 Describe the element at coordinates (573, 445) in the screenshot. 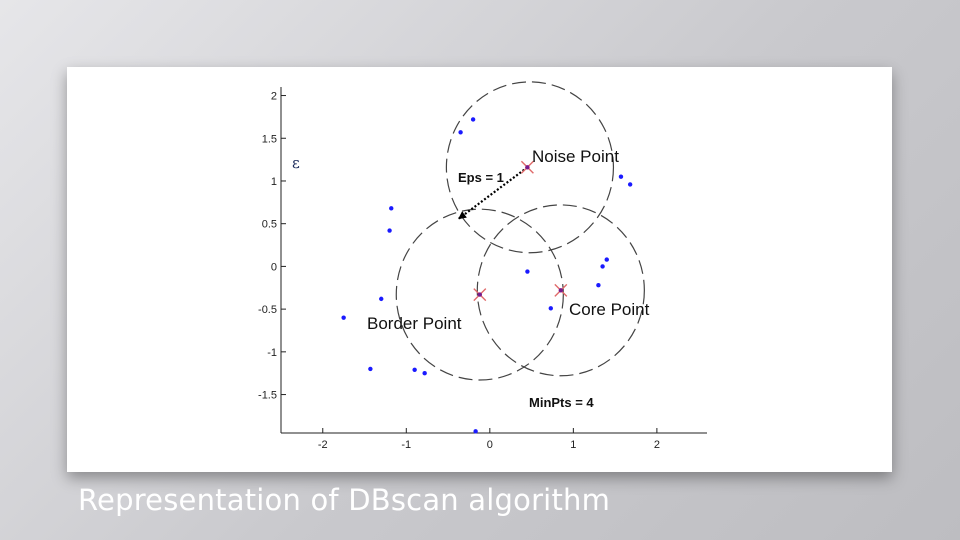

I see `x-tick-label: 1` at that location.